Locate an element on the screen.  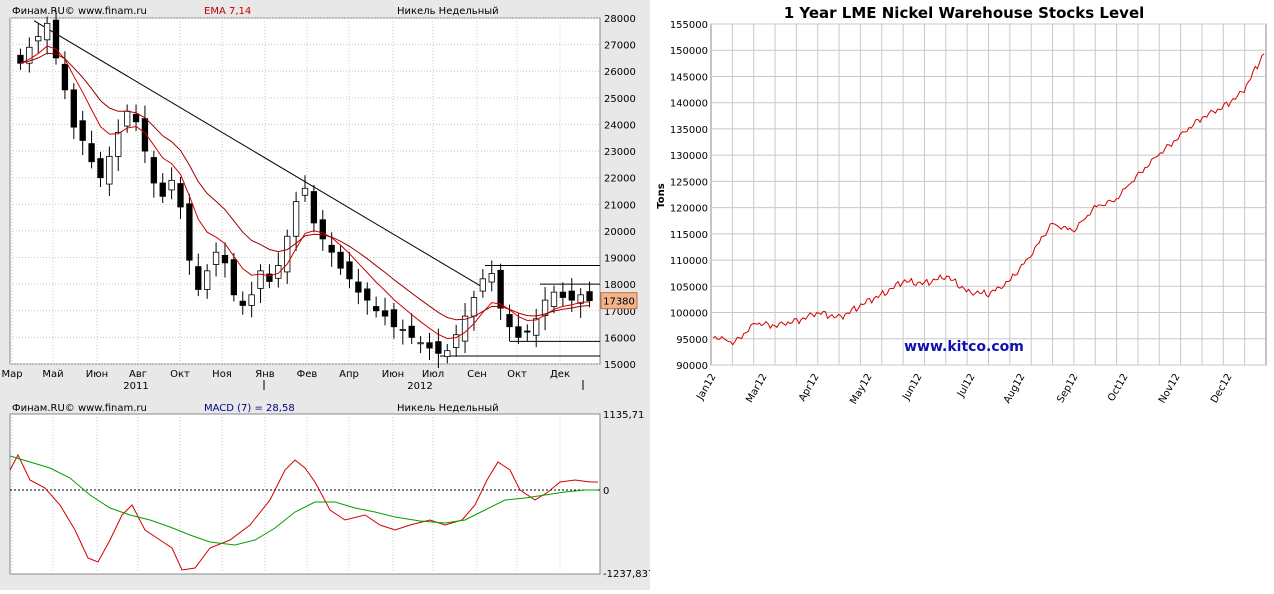
kitco-x-tick-label: Jan12 is located at coordinates (707, 387).